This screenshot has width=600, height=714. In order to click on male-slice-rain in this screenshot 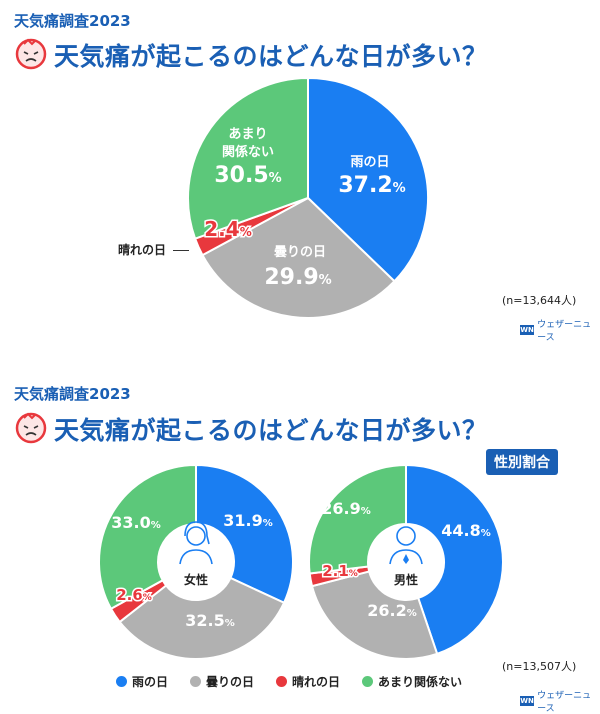, I will do `click(455, 560)`.